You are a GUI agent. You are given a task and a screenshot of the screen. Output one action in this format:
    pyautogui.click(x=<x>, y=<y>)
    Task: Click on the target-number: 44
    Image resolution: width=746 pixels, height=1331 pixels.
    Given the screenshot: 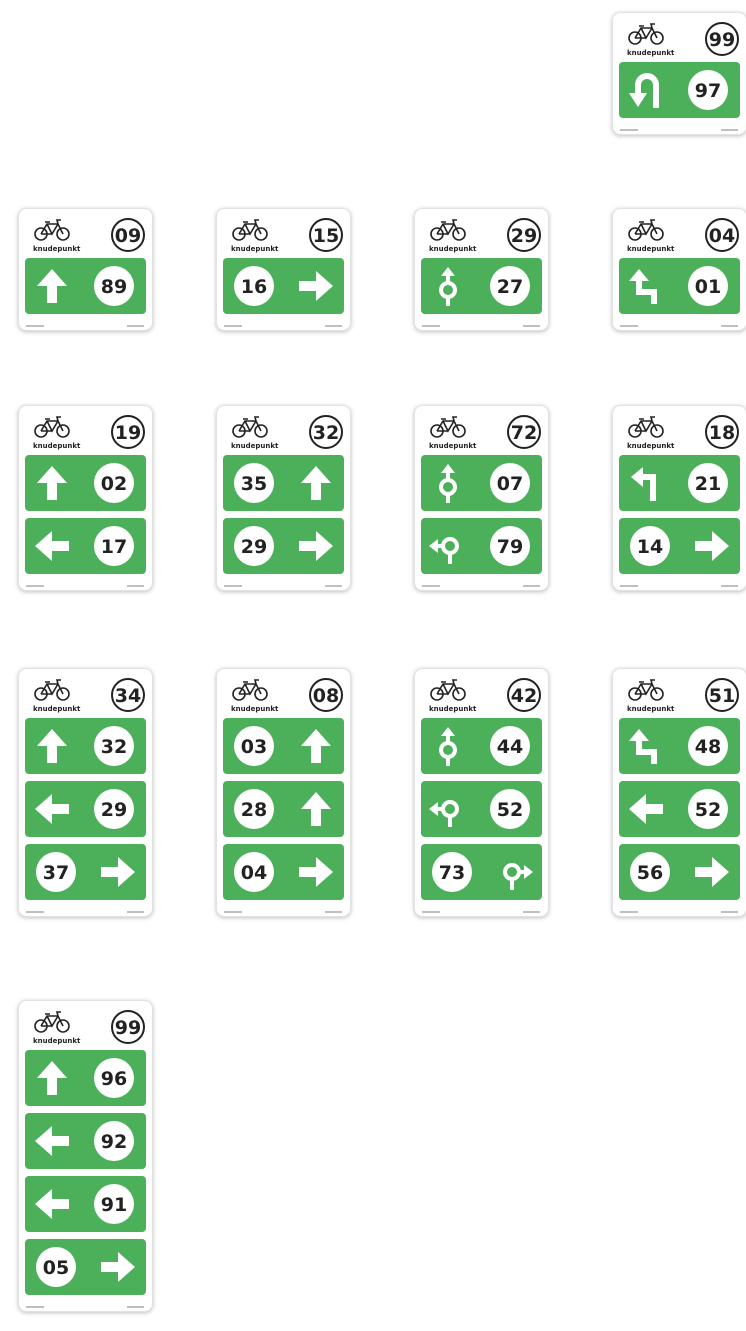 What is the action you would take?
    pyautogui.click(x=510, y=747)
    